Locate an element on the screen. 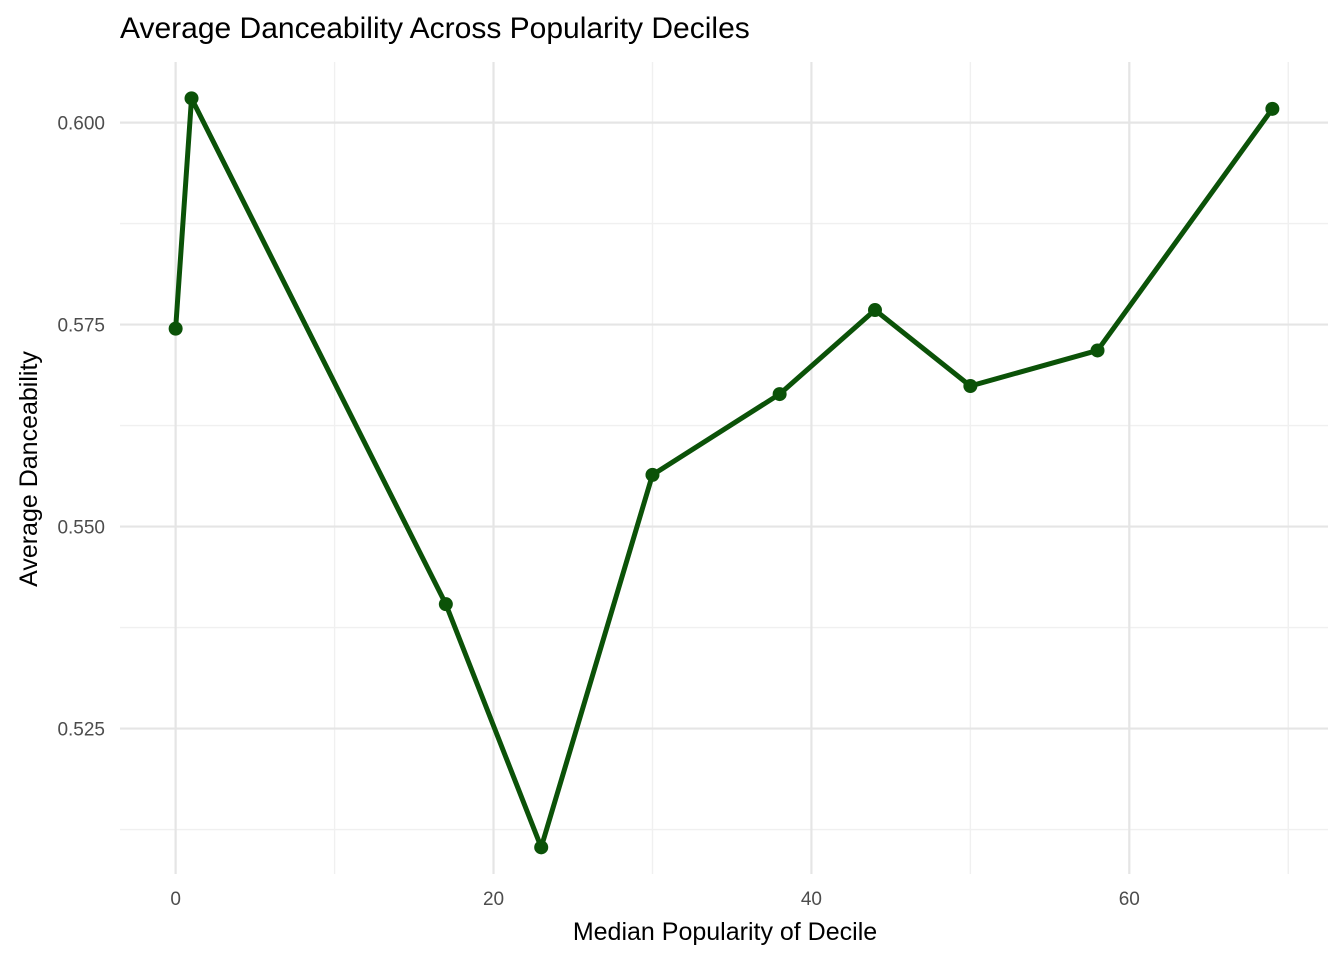 The width and height of the screenshot is (1344, 960). x-tick-labels: 0 20 40 60 is located at coordinates (655, 899).